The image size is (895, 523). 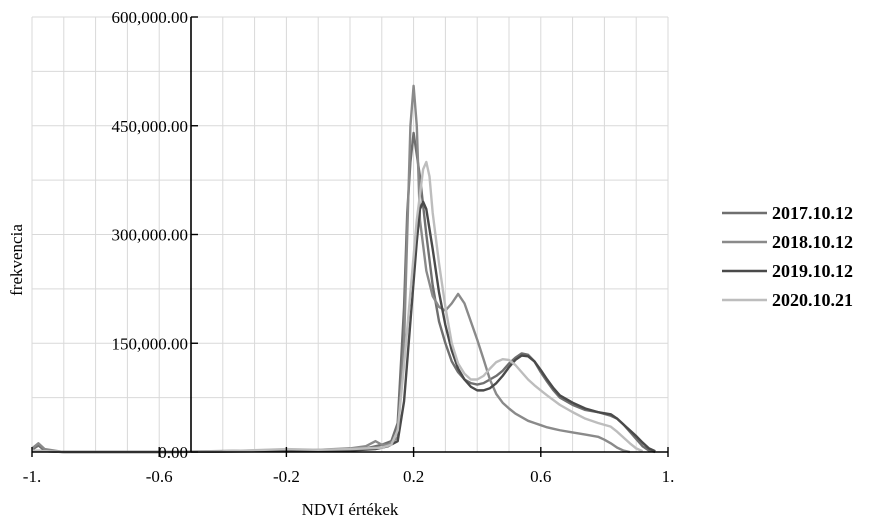 I want to click on x-tick-label: 0.6, so click(x=540, y=476).